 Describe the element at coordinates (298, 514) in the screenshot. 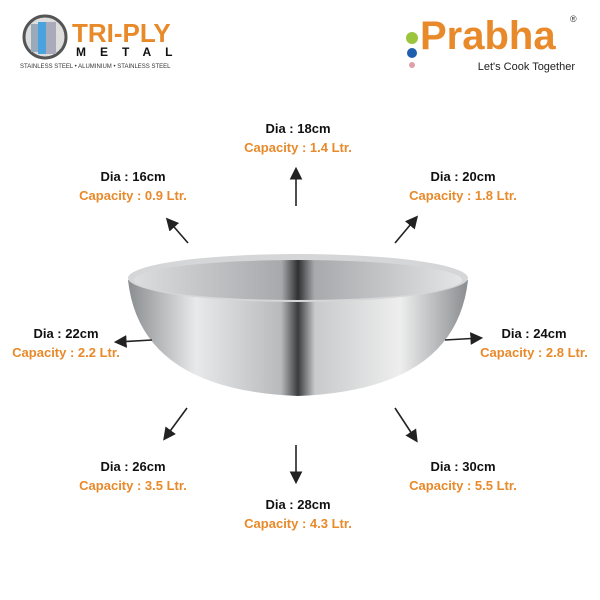

I see `size-label-28: Dia : 28cm Capacity : 4.3 Ltr.` at that location.